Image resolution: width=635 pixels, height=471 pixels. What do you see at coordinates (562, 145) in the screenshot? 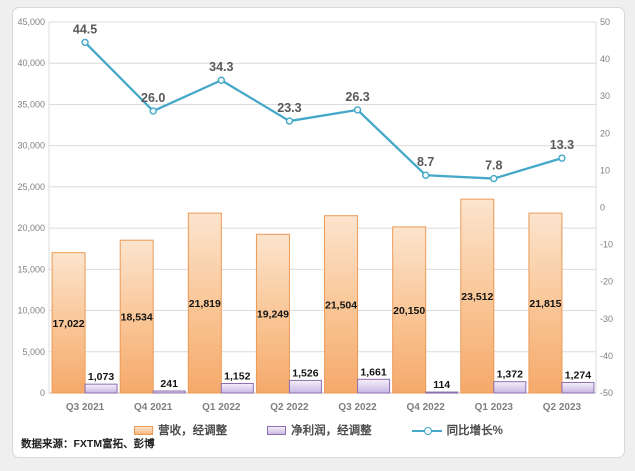
I see `growth-value-label: 13.3` at bounding box center [562, 145].